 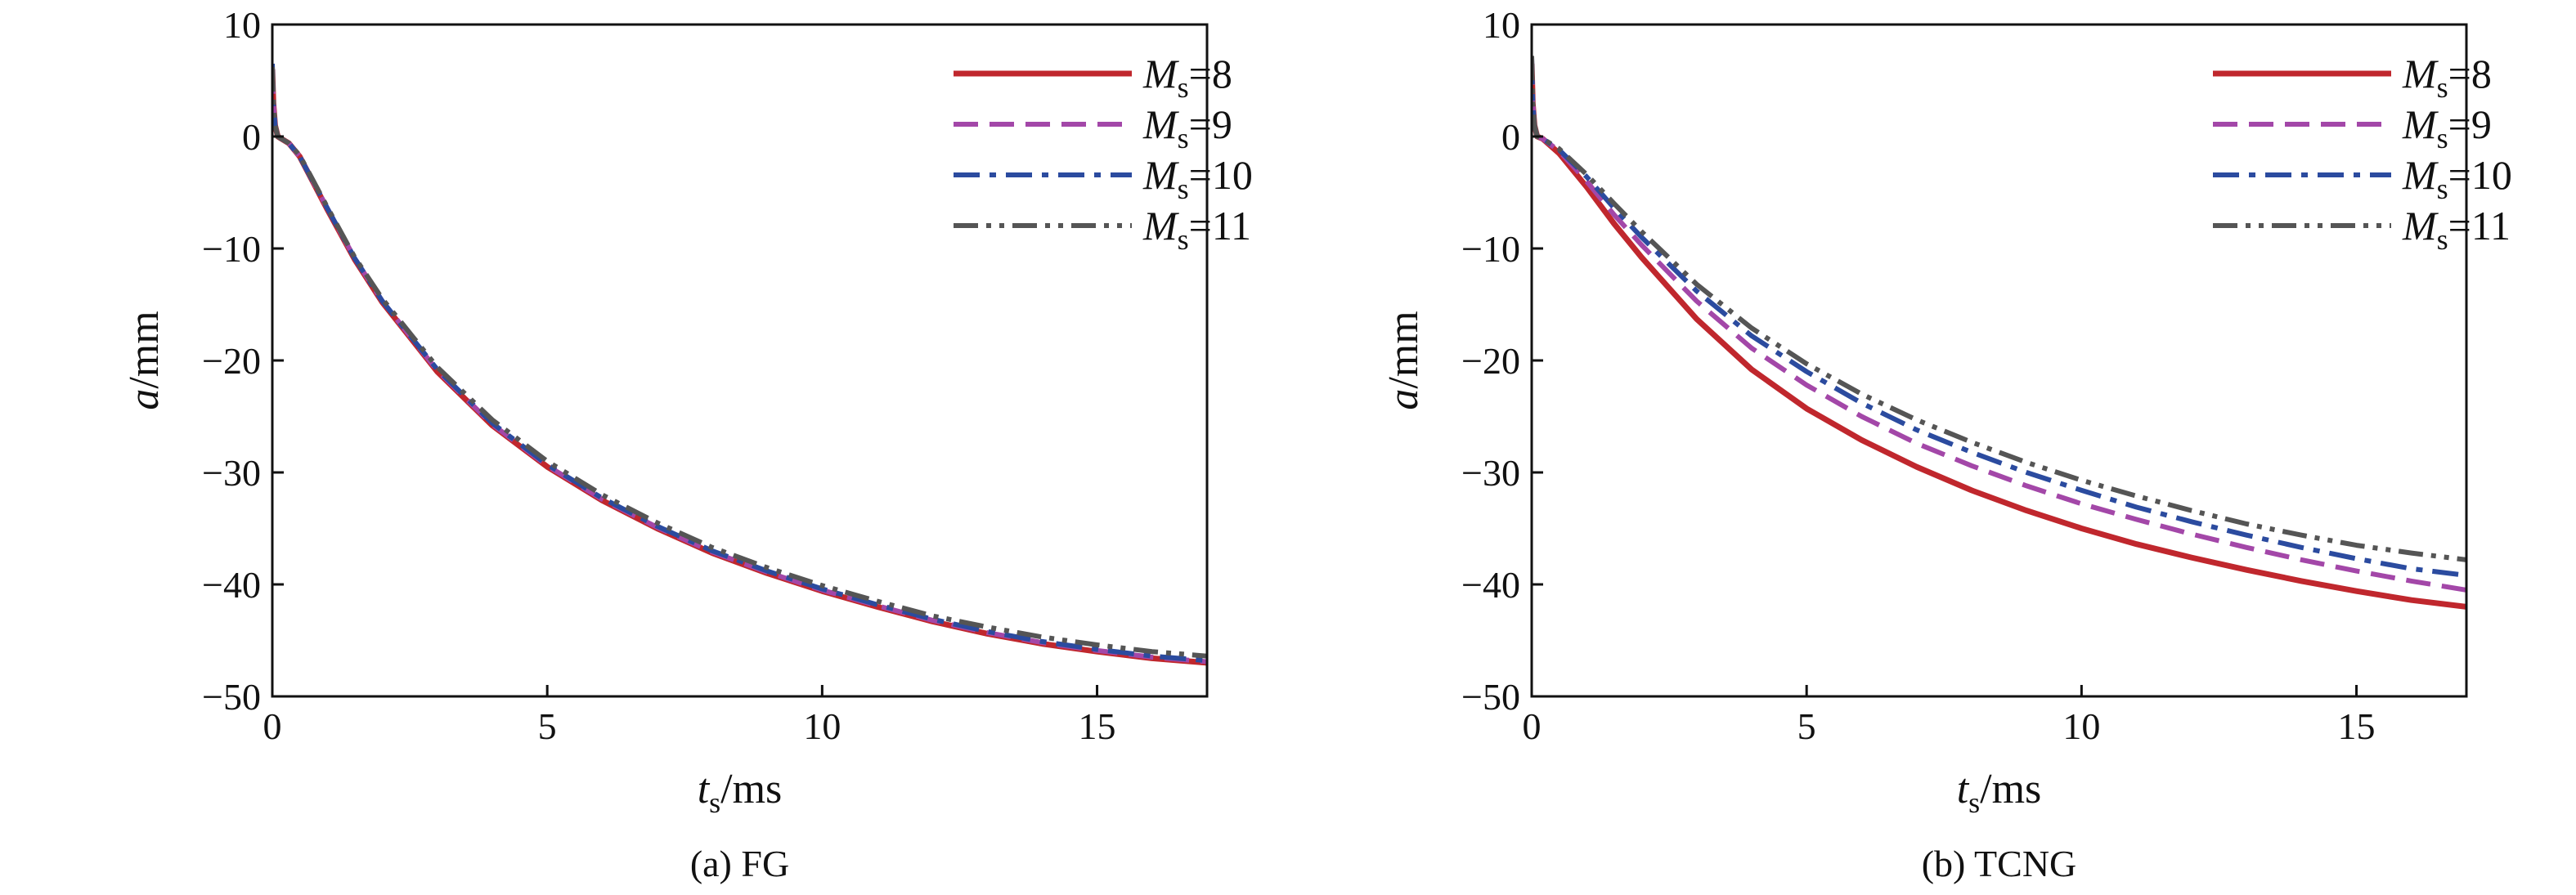 I want to click on chart-b-y-tick-label-2: −10, so click(x=1491, y=249).